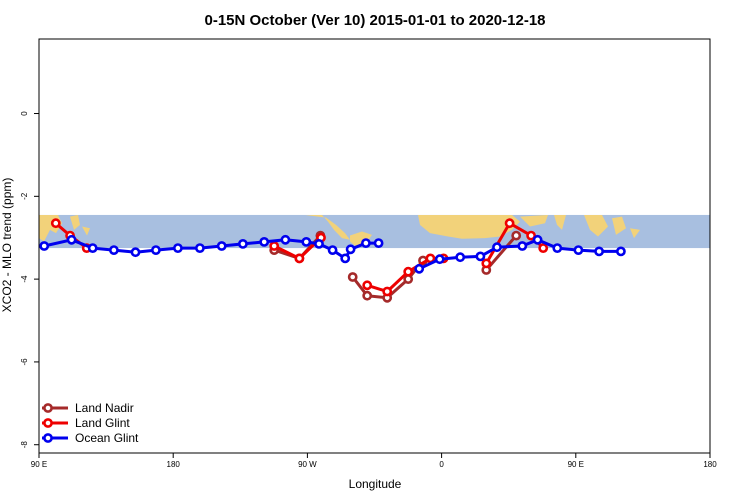 Image resolution: width=750 pixels, height=500 pixels. I want to click on plot-layer, so click(332, 260).